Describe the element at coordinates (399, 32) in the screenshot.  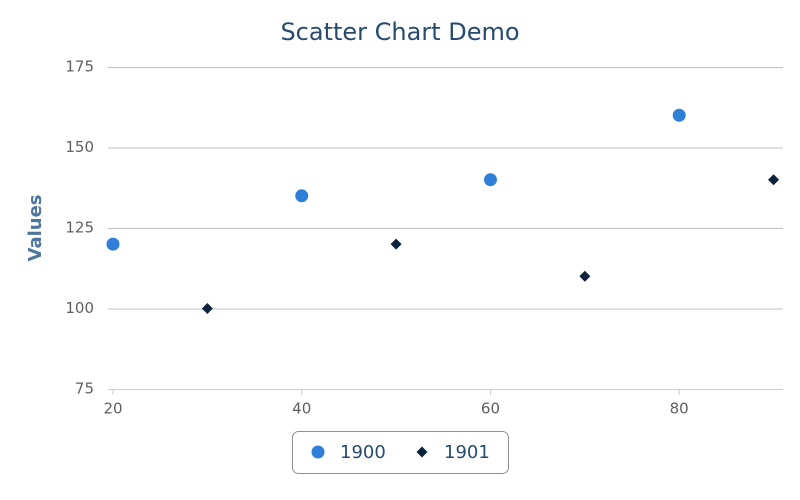
I see `chart-title: Scatter Chart Demo` at that location.